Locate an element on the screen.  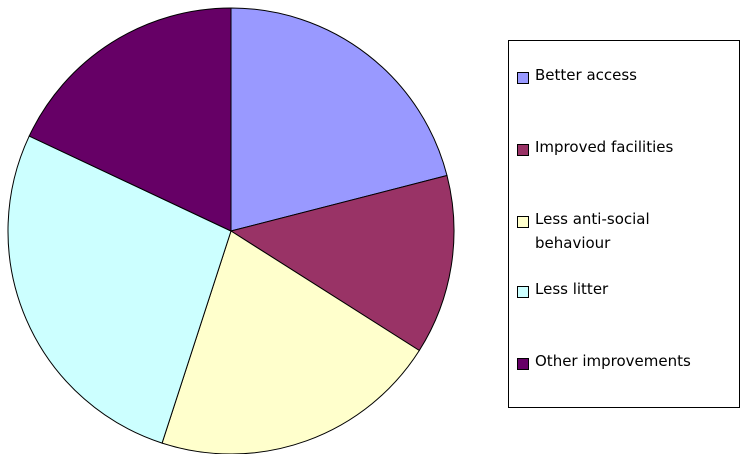
legend-item-better-access: Better access is located at coordinates (577, 76).